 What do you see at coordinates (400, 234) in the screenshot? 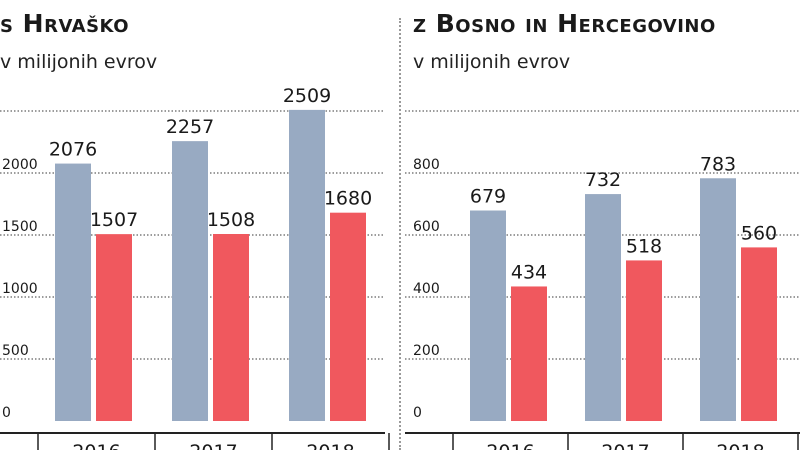
I see `panel-divider` at bounding box center [400, 234].